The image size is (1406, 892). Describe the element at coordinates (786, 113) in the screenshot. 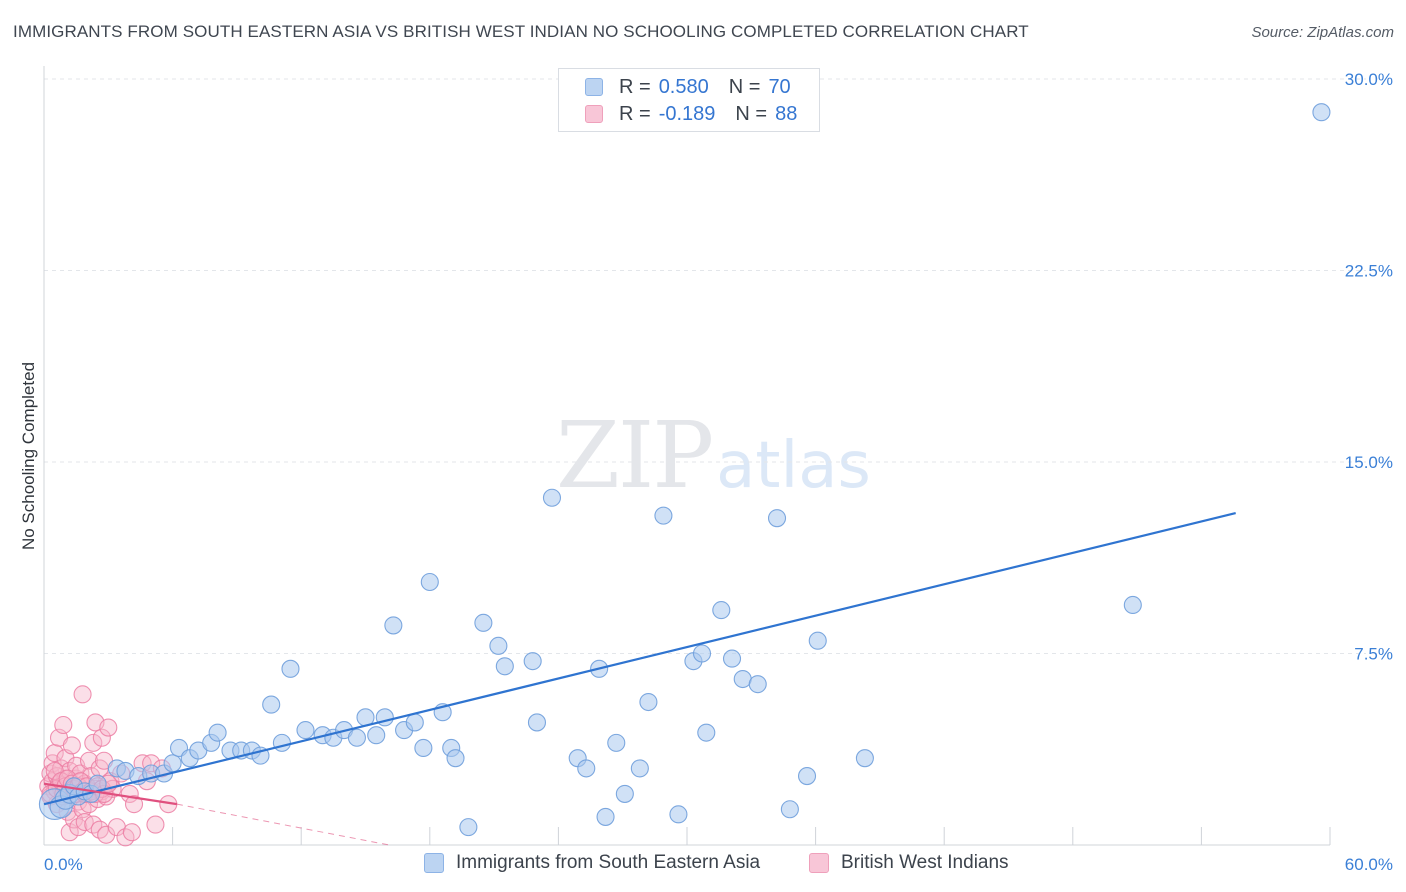

I see `legend-n-value: 88` at that location.